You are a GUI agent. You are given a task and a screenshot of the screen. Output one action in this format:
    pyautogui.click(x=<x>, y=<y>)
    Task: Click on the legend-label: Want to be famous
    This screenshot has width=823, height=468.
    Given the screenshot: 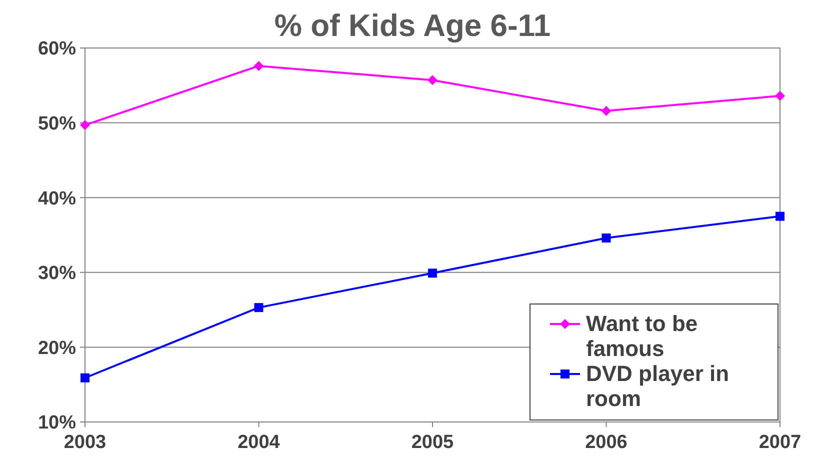 What is the action you would take?
    pyautogui.click(x=642, y=336)
    